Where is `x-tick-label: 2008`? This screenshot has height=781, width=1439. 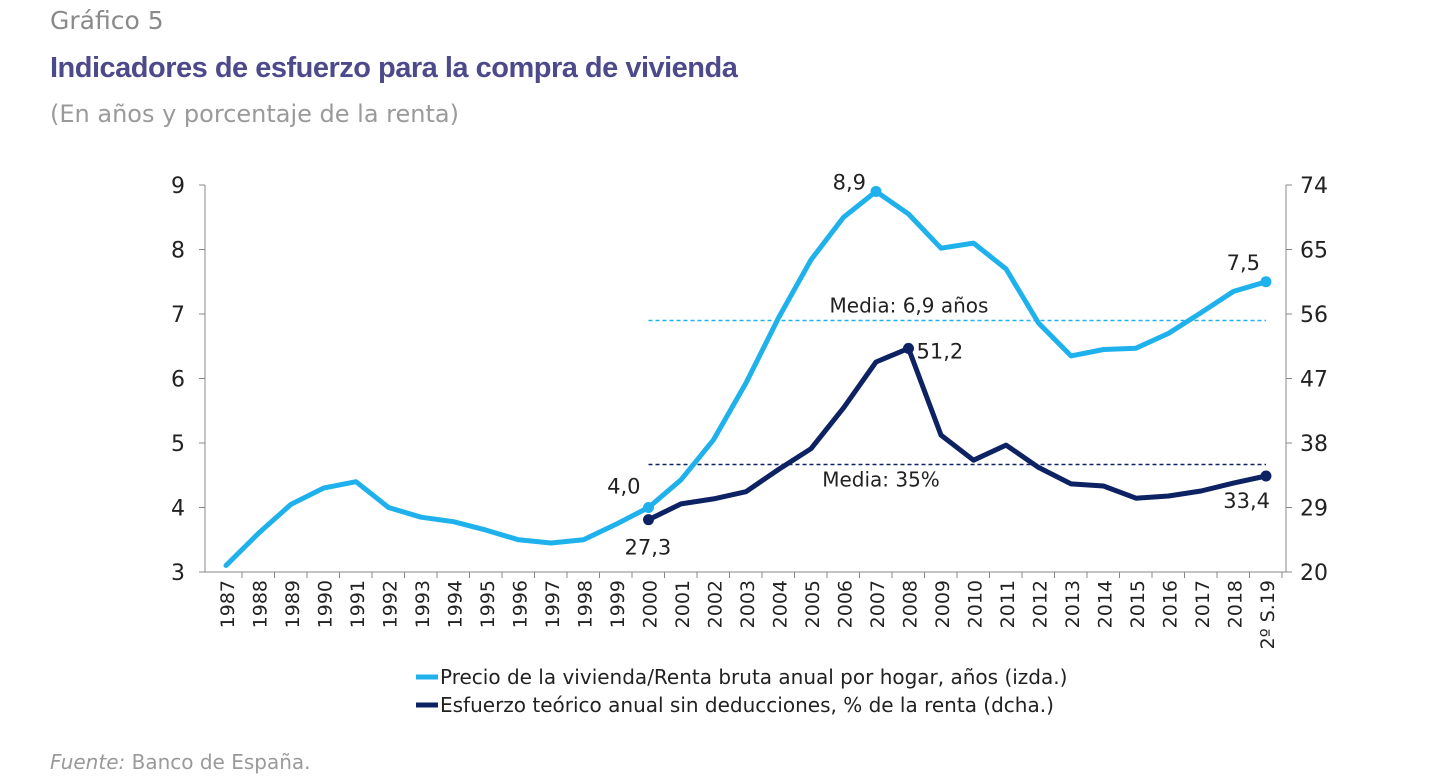
x-tick-label: 2008 is located at coordinates (911, 604).